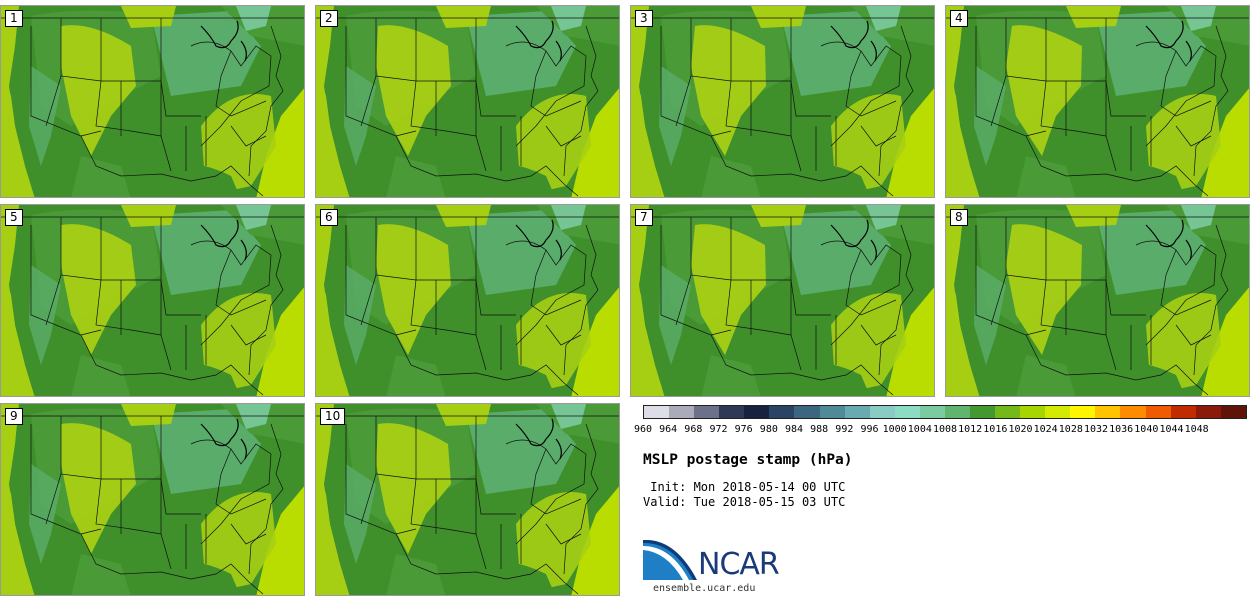 This screenshot has height=597, width=1260. I want to click on colorbar-tick-label: 1004, so click(919, 429).